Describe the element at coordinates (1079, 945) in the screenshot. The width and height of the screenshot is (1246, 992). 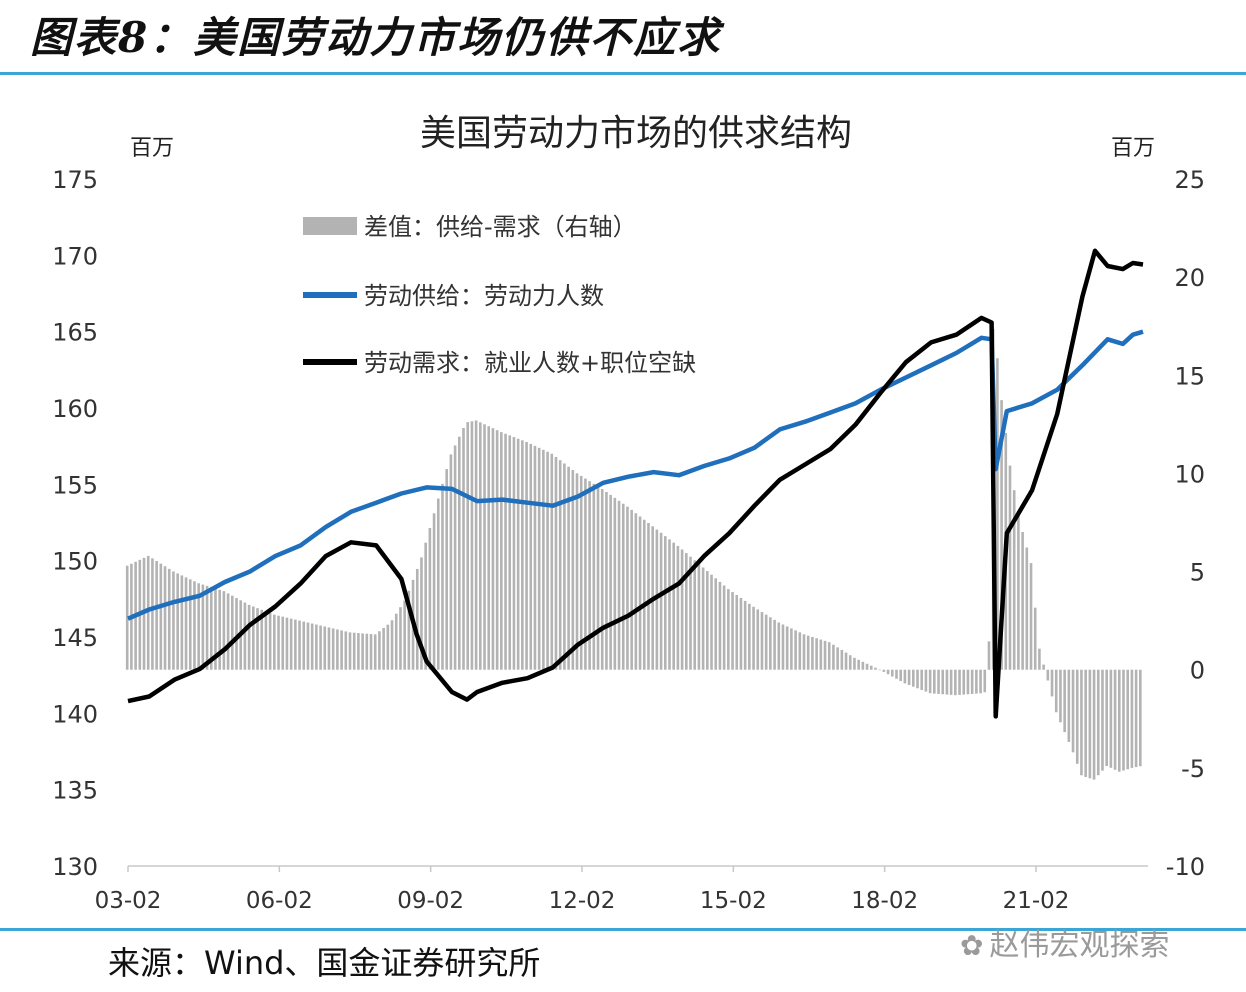
I see `watermark-text: 赵伟宏观探索` at that location.